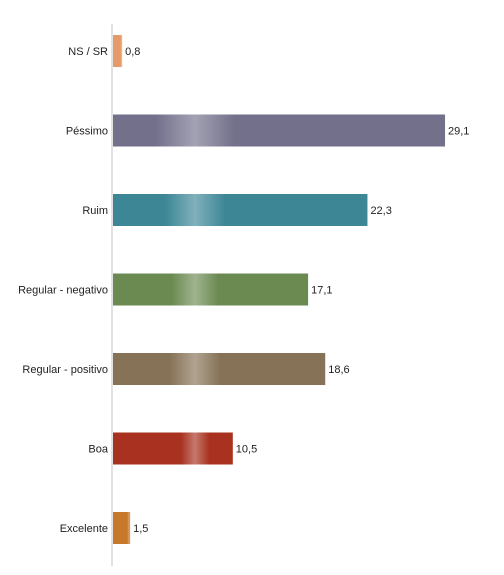 This screenshot has width=504, height=575. Describe the element at coordinates (140, 529) in the screenshot. I see `value-label: 1,5` at that location.